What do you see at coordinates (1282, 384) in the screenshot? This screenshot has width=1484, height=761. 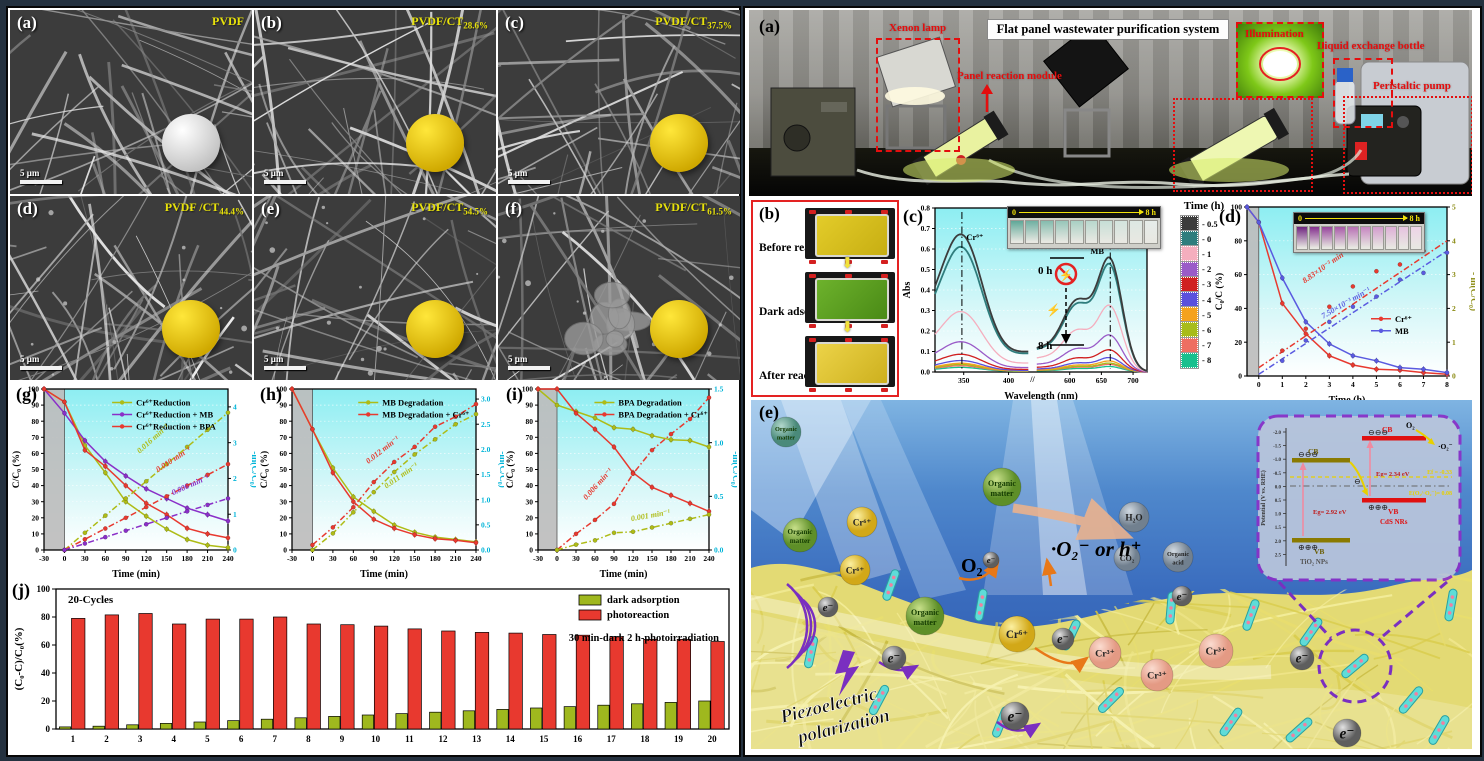 I see `svg-text: 1` at bounding box center [1282, 384].